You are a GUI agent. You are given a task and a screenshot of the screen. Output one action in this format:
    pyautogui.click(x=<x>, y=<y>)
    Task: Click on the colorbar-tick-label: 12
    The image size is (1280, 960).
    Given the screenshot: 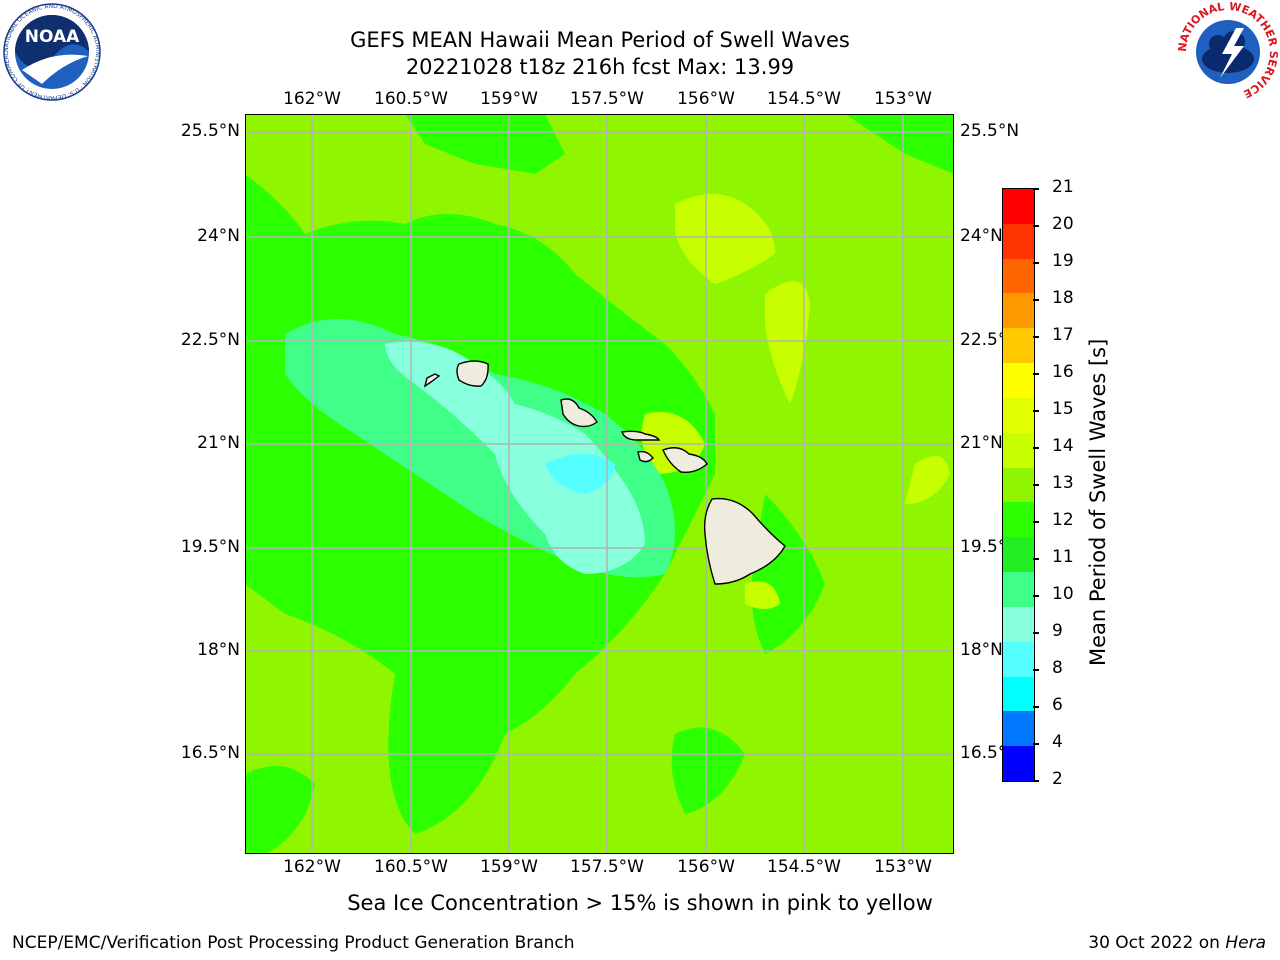 What is the action you would take?
    pyautogui.click(x=1063, y=520)
    